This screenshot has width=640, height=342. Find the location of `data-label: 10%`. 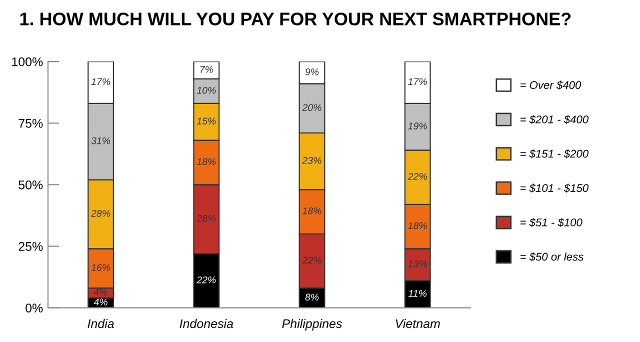

data-label: 10% is located at coordinates (206, 90).